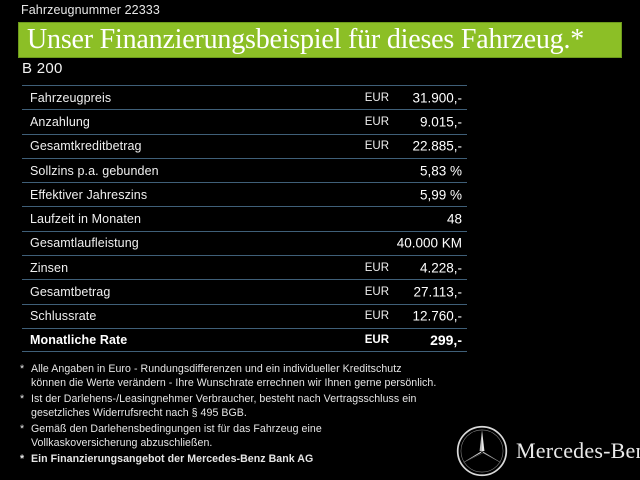  What do you see at coordinates (70, 292) in the screenshot?
I see `row-label: Gesamtbetrag` at bounding box center [70, 292].